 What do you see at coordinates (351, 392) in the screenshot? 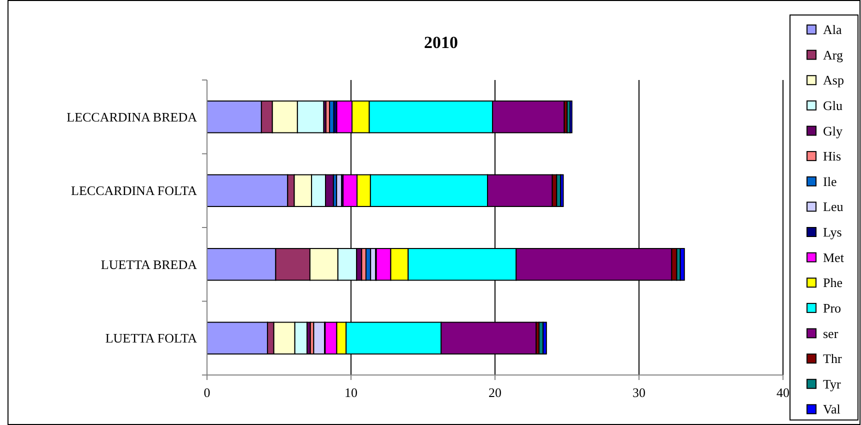
I see `x-tick-label: 10` at bounding box center [351, 392].